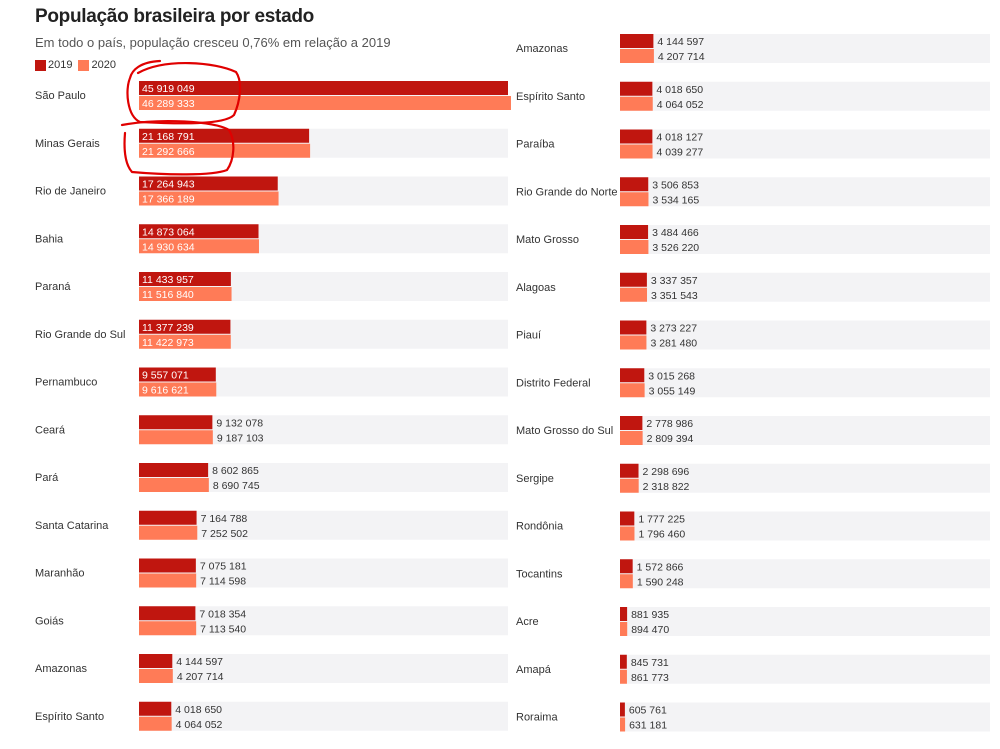 Image resolution: width=1000 pixels, height=749 pixels. What do you see at coordinates (271, 573) in the screenshot?
I see `row-maranhao: Maranhão 7 075 181 7 114 598` at bounding box center [271, 573].